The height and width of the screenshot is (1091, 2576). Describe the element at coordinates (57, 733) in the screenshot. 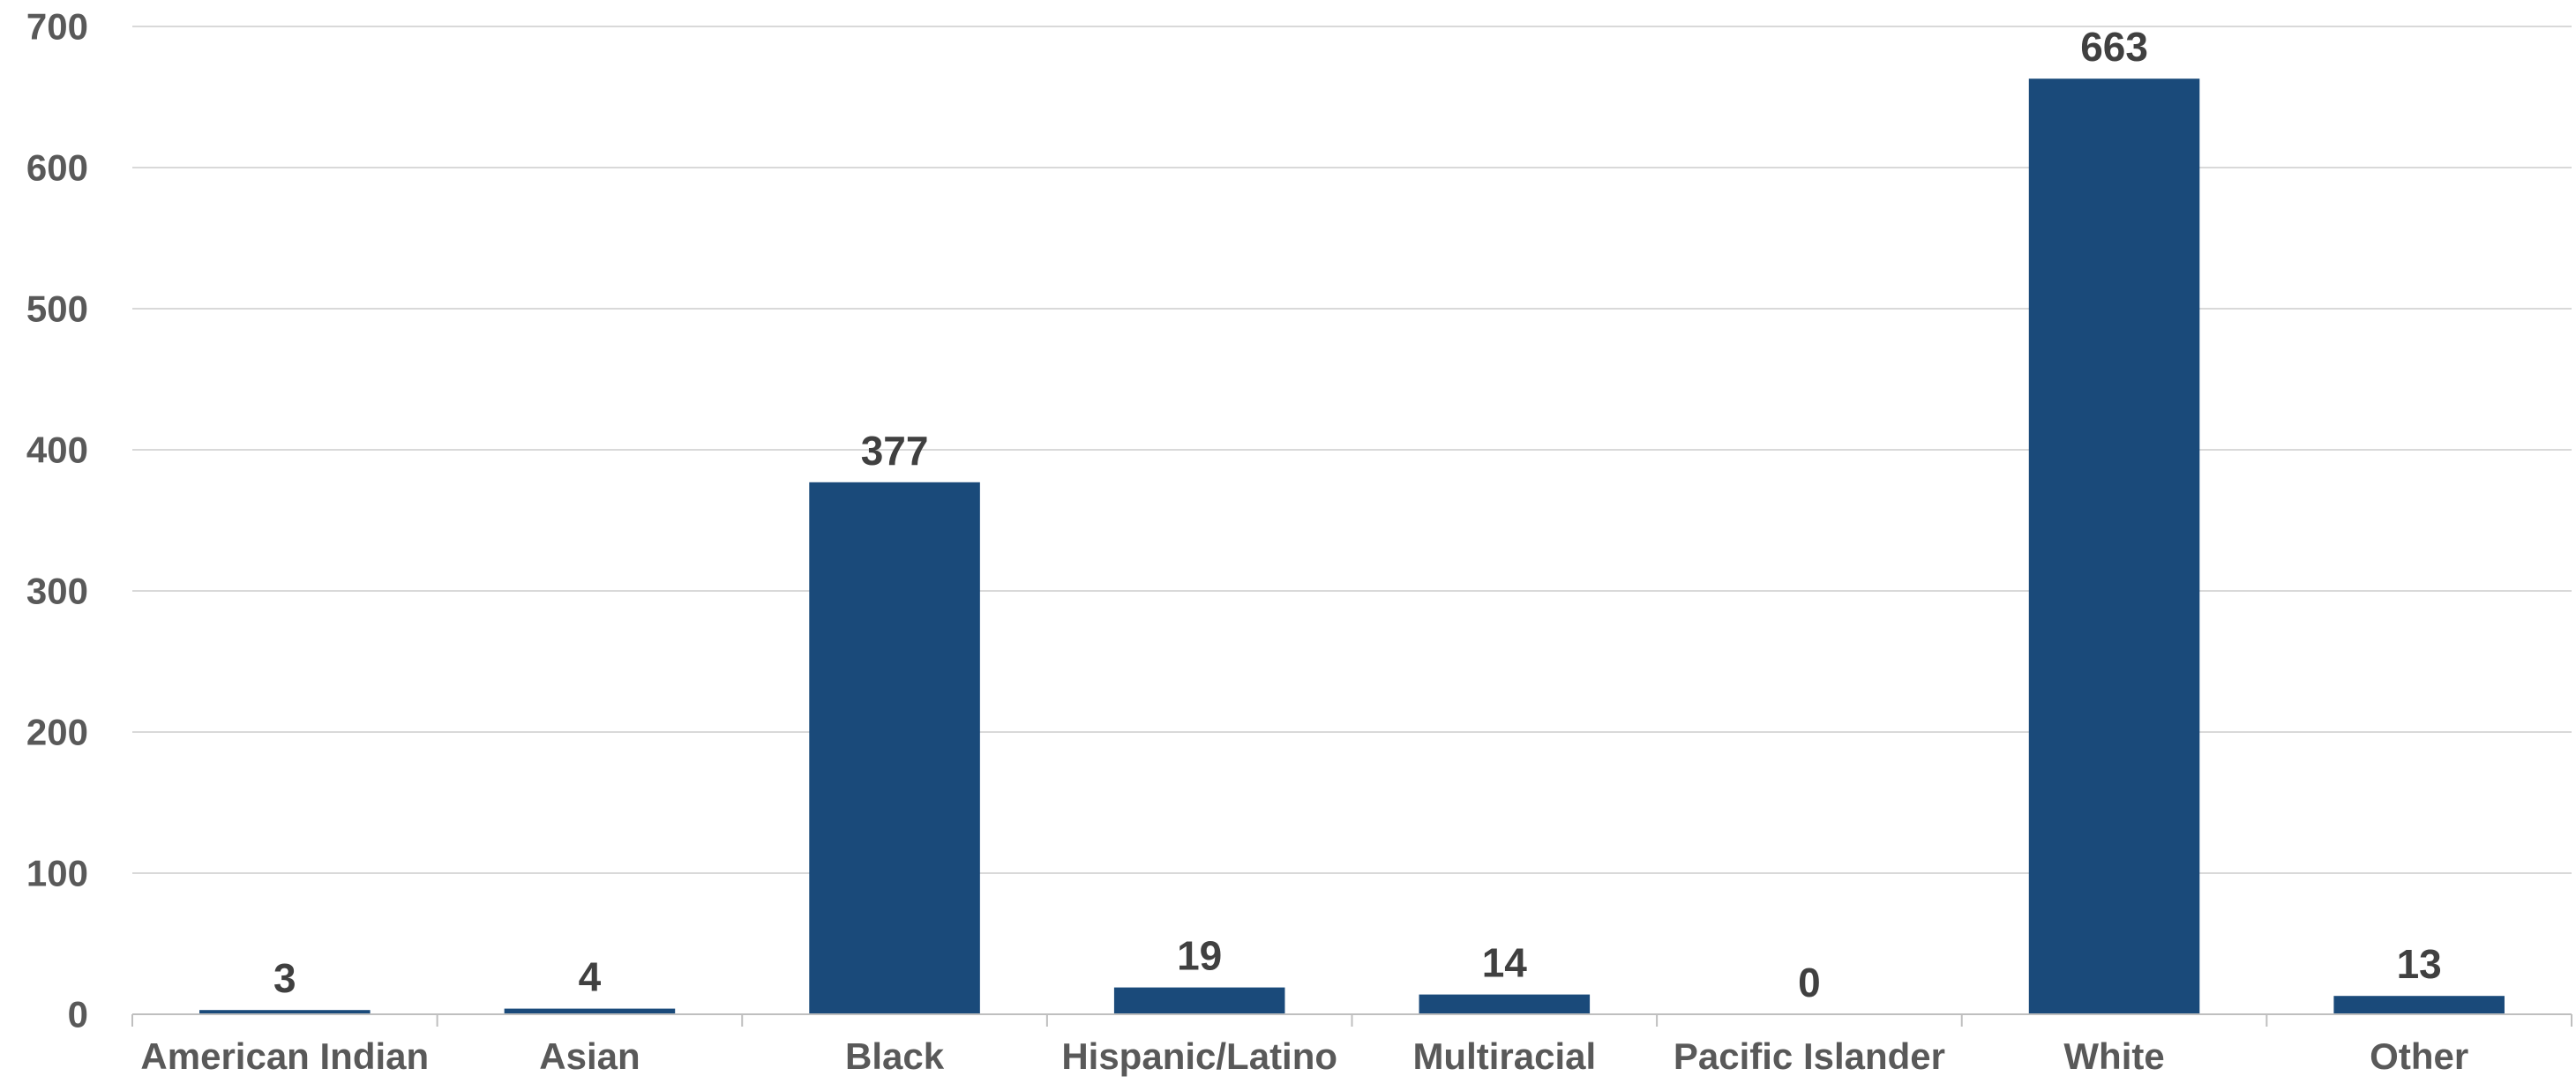

I see `y-tick-label: 200` at that location.